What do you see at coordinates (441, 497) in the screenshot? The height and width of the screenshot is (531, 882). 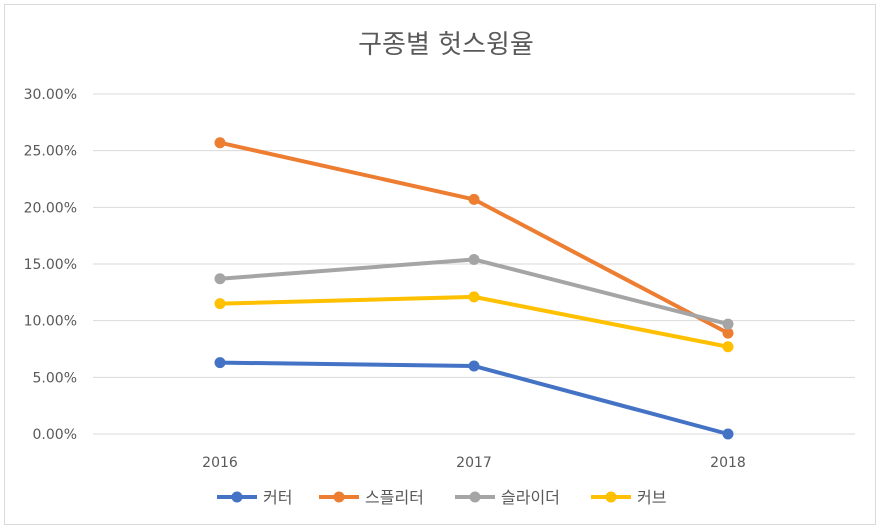 I see `legend: 커터 스플리터 슬라이더 커브` at bounding box center [441, 497].